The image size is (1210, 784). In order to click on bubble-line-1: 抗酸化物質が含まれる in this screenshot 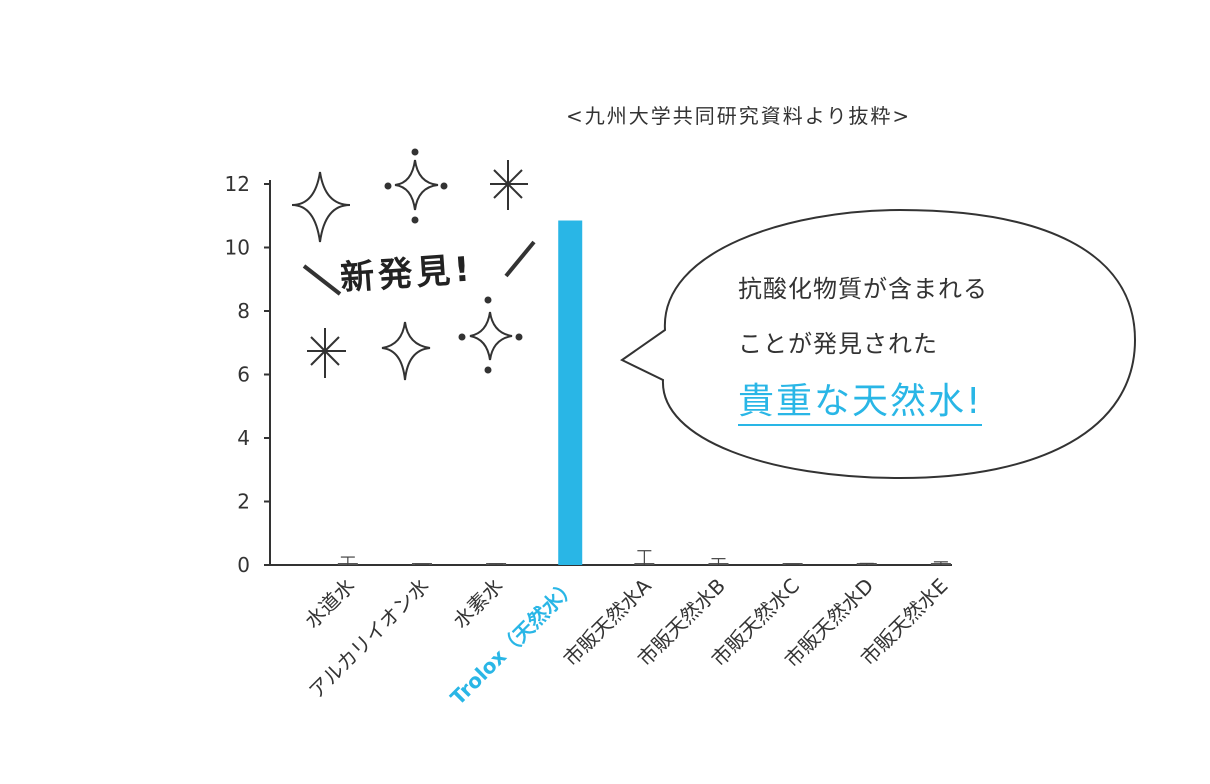, I will do `click(863, 289)`.